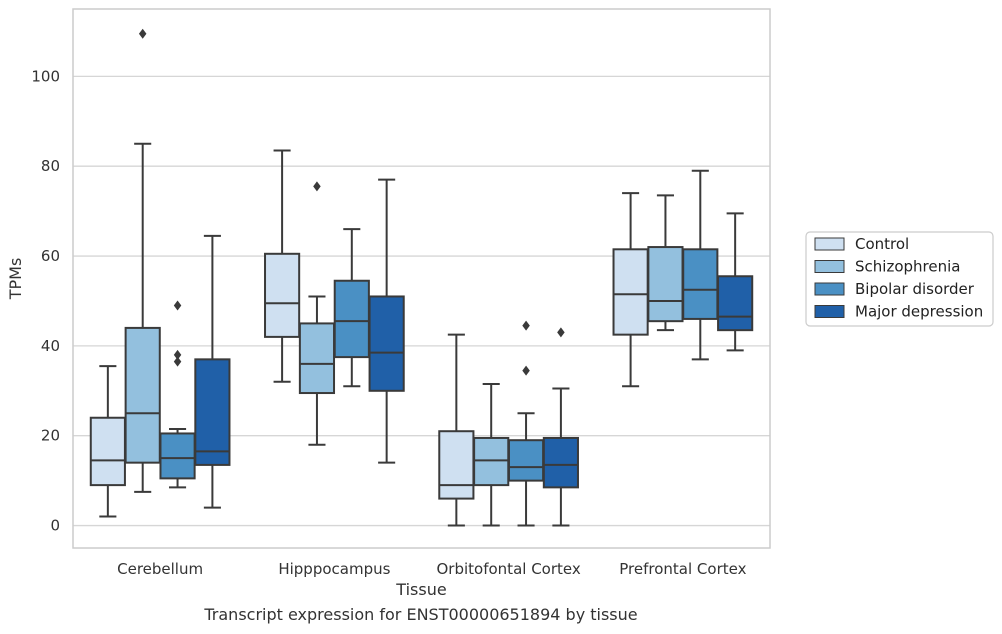 This screenshot has width=1002, height=634. Describe the element at coordinates (919, 312) in the screenshot. I see `legend-label: Major depression` at that location.